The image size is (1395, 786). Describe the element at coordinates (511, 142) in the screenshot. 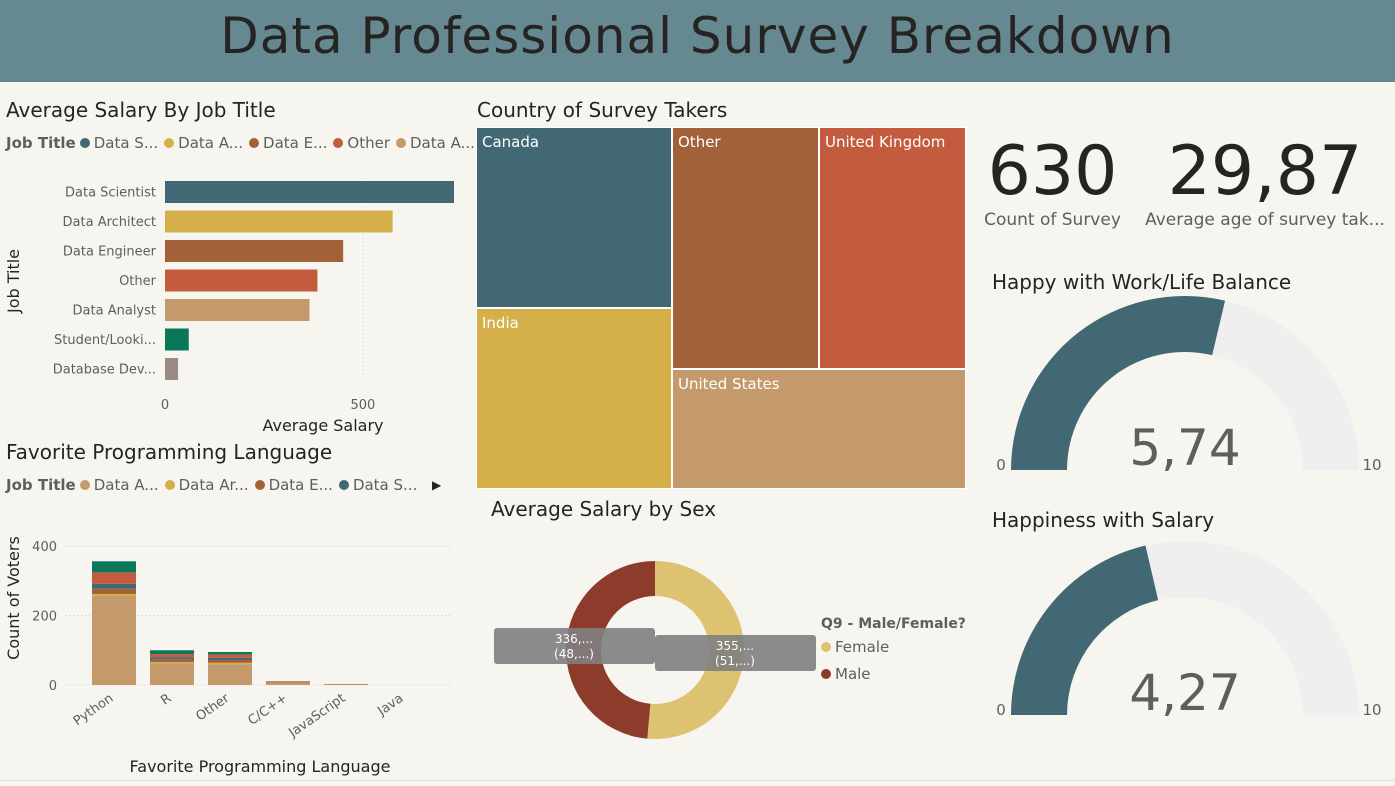

I see `tile-label: Canada` at that location.